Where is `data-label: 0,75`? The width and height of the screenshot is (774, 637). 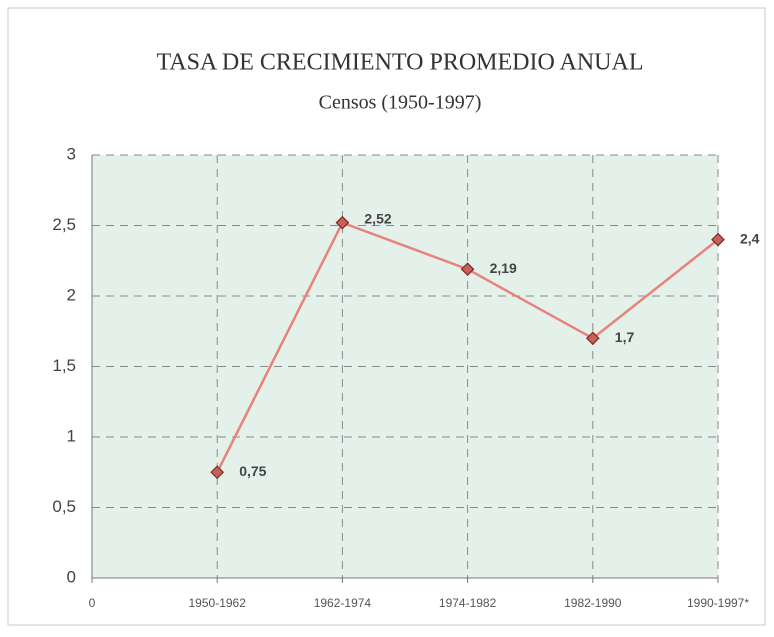
data-label: 0,75 is located at coordinates (252, 471).